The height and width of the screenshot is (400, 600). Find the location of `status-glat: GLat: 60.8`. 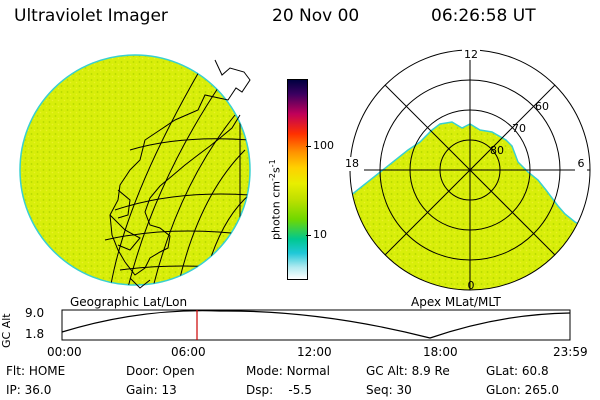

status-glat: GLat: 60.8 is located at coordinates (517, 371).